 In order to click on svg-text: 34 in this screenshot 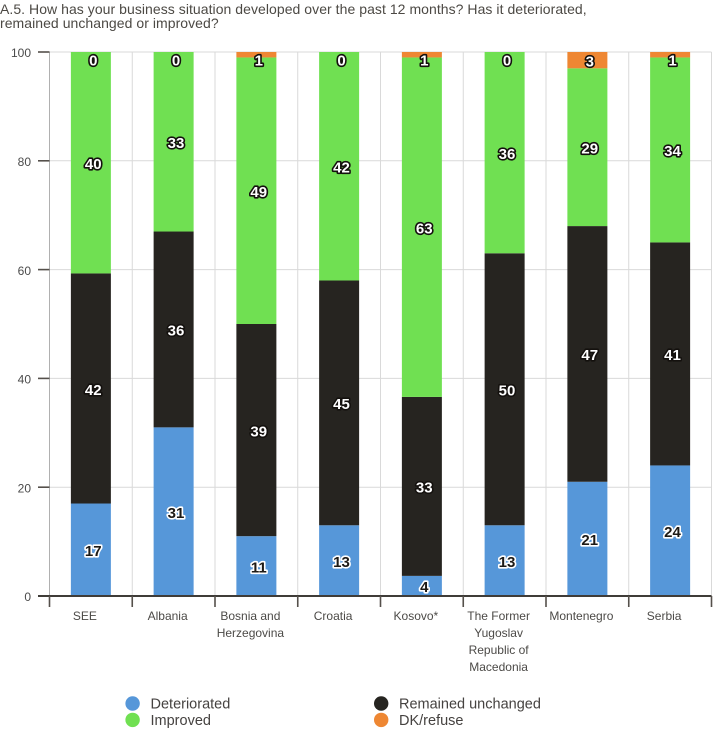, I will do `click(672, 151)`.